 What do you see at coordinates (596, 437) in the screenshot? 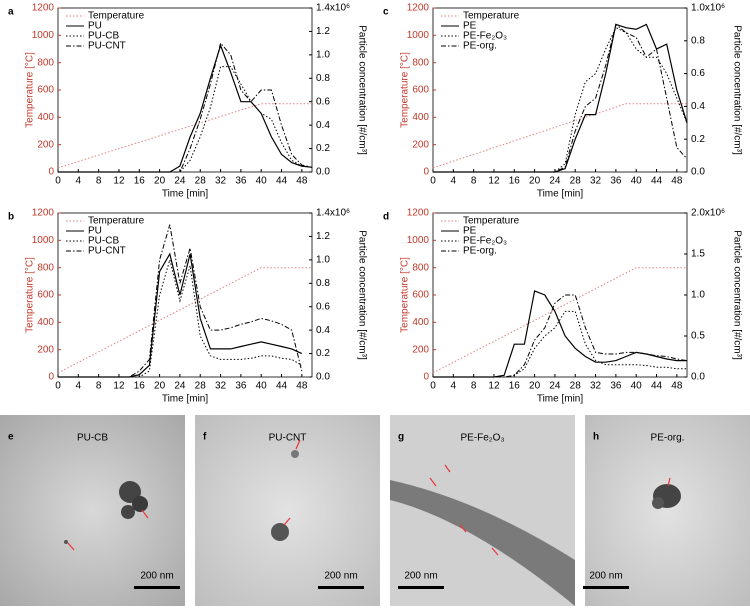
I see `image-label: h` at bounding box center [596, 437].